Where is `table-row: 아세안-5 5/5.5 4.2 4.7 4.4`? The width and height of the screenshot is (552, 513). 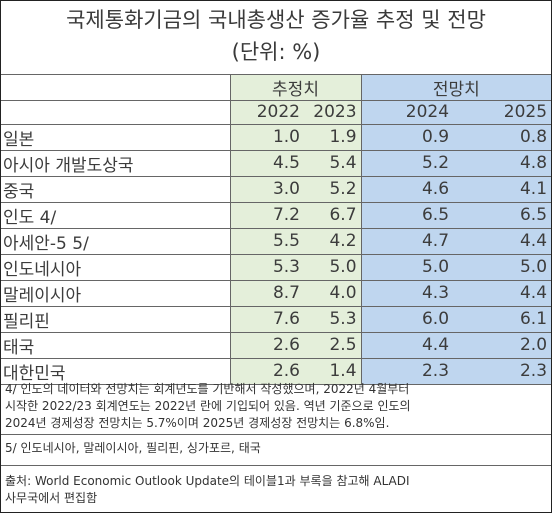
table-row: 아세안-5 5/5.5 4.2 4.7 4.4 is located at coordinates (276, 241).